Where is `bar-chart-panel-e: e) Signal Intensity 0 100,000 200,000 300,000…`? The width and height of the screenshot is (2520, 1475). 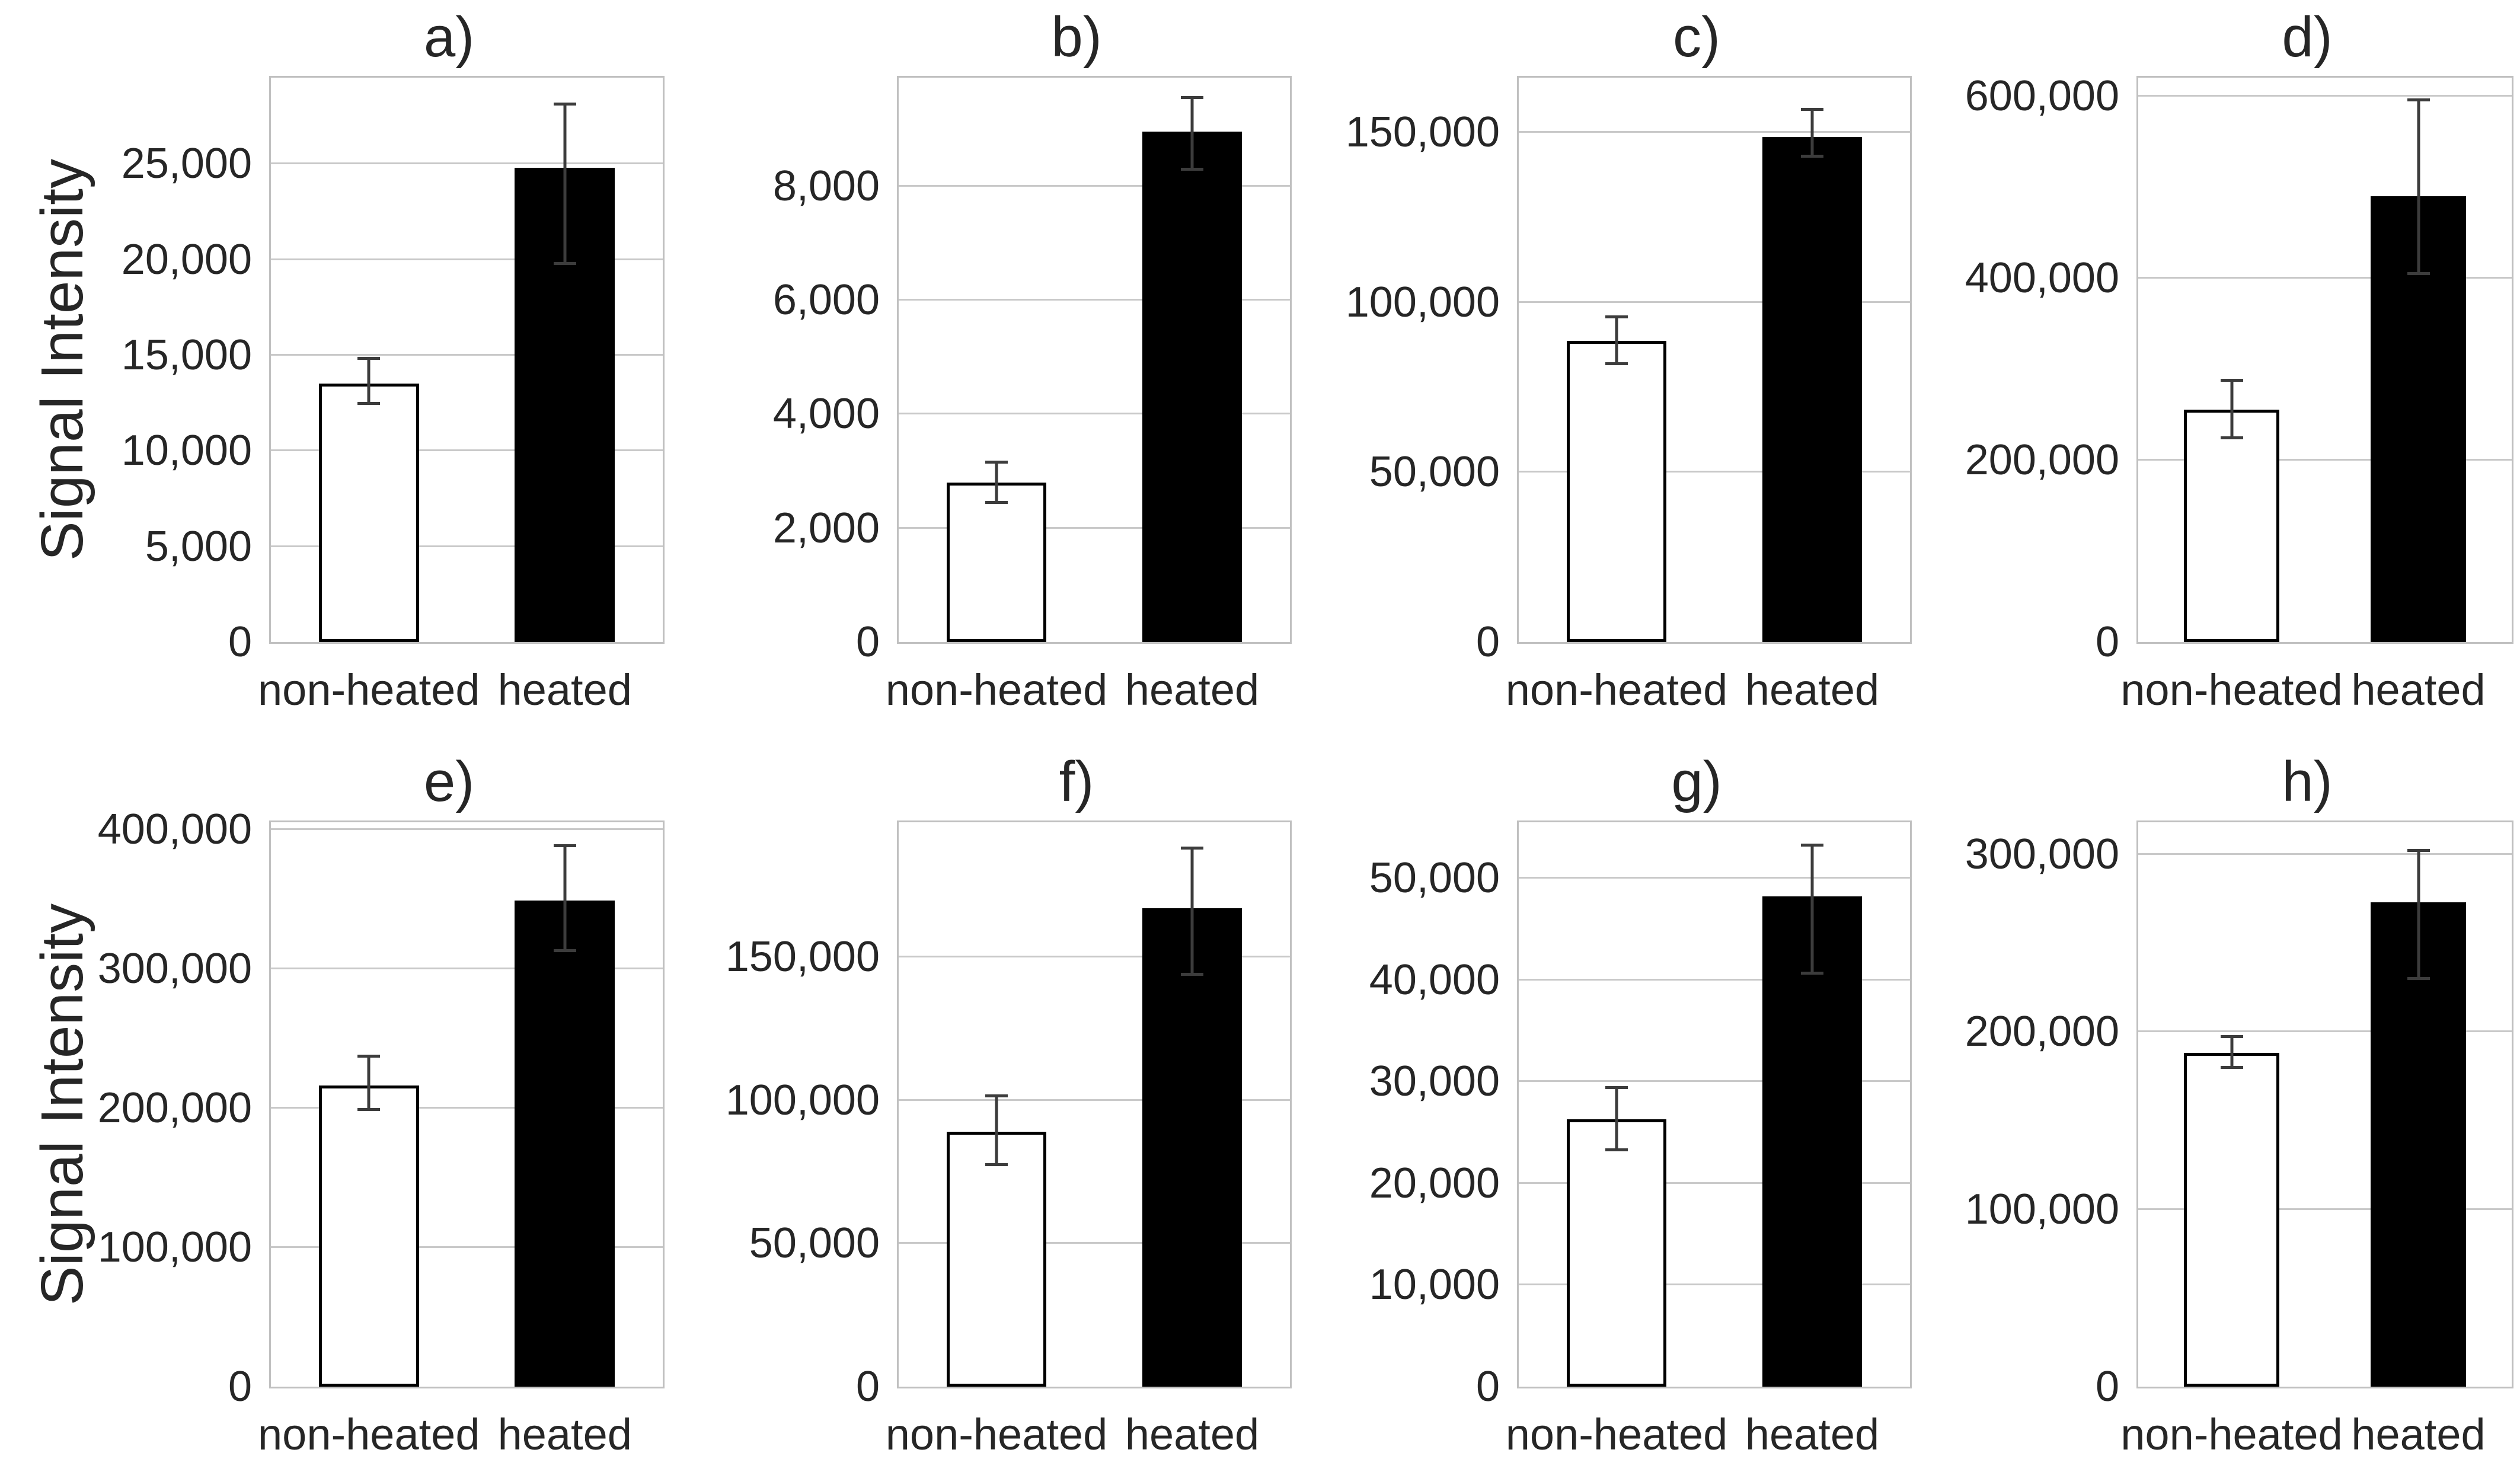 bar-chart-panel-e: e) Signal Intensity 0 100,000 200,000 300,000… is located at coordinates (347, 1105).